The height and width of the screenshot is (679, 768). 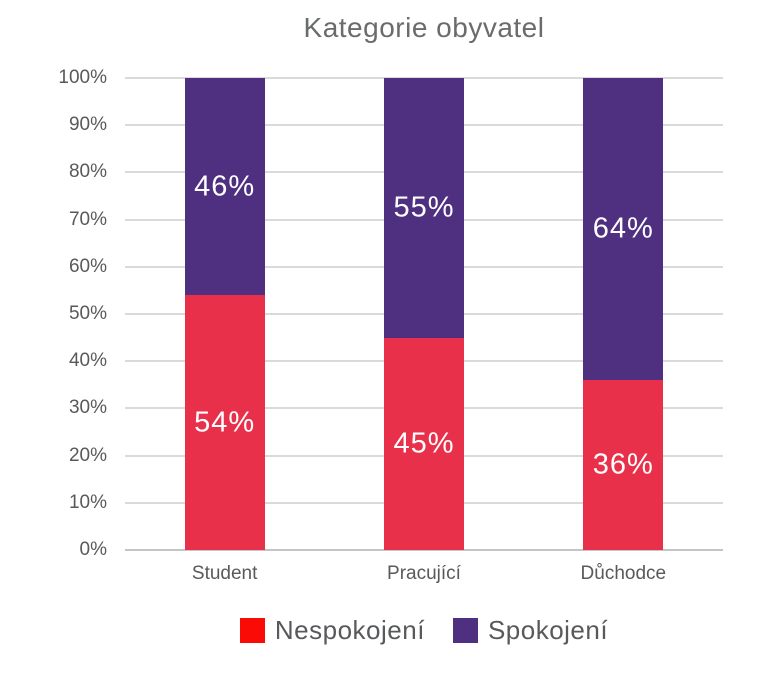 What do you see at coordinates (424, 573) in the screenshot?
I see `x-axis-category-label: Pracující` at bounding box center [424, 573].